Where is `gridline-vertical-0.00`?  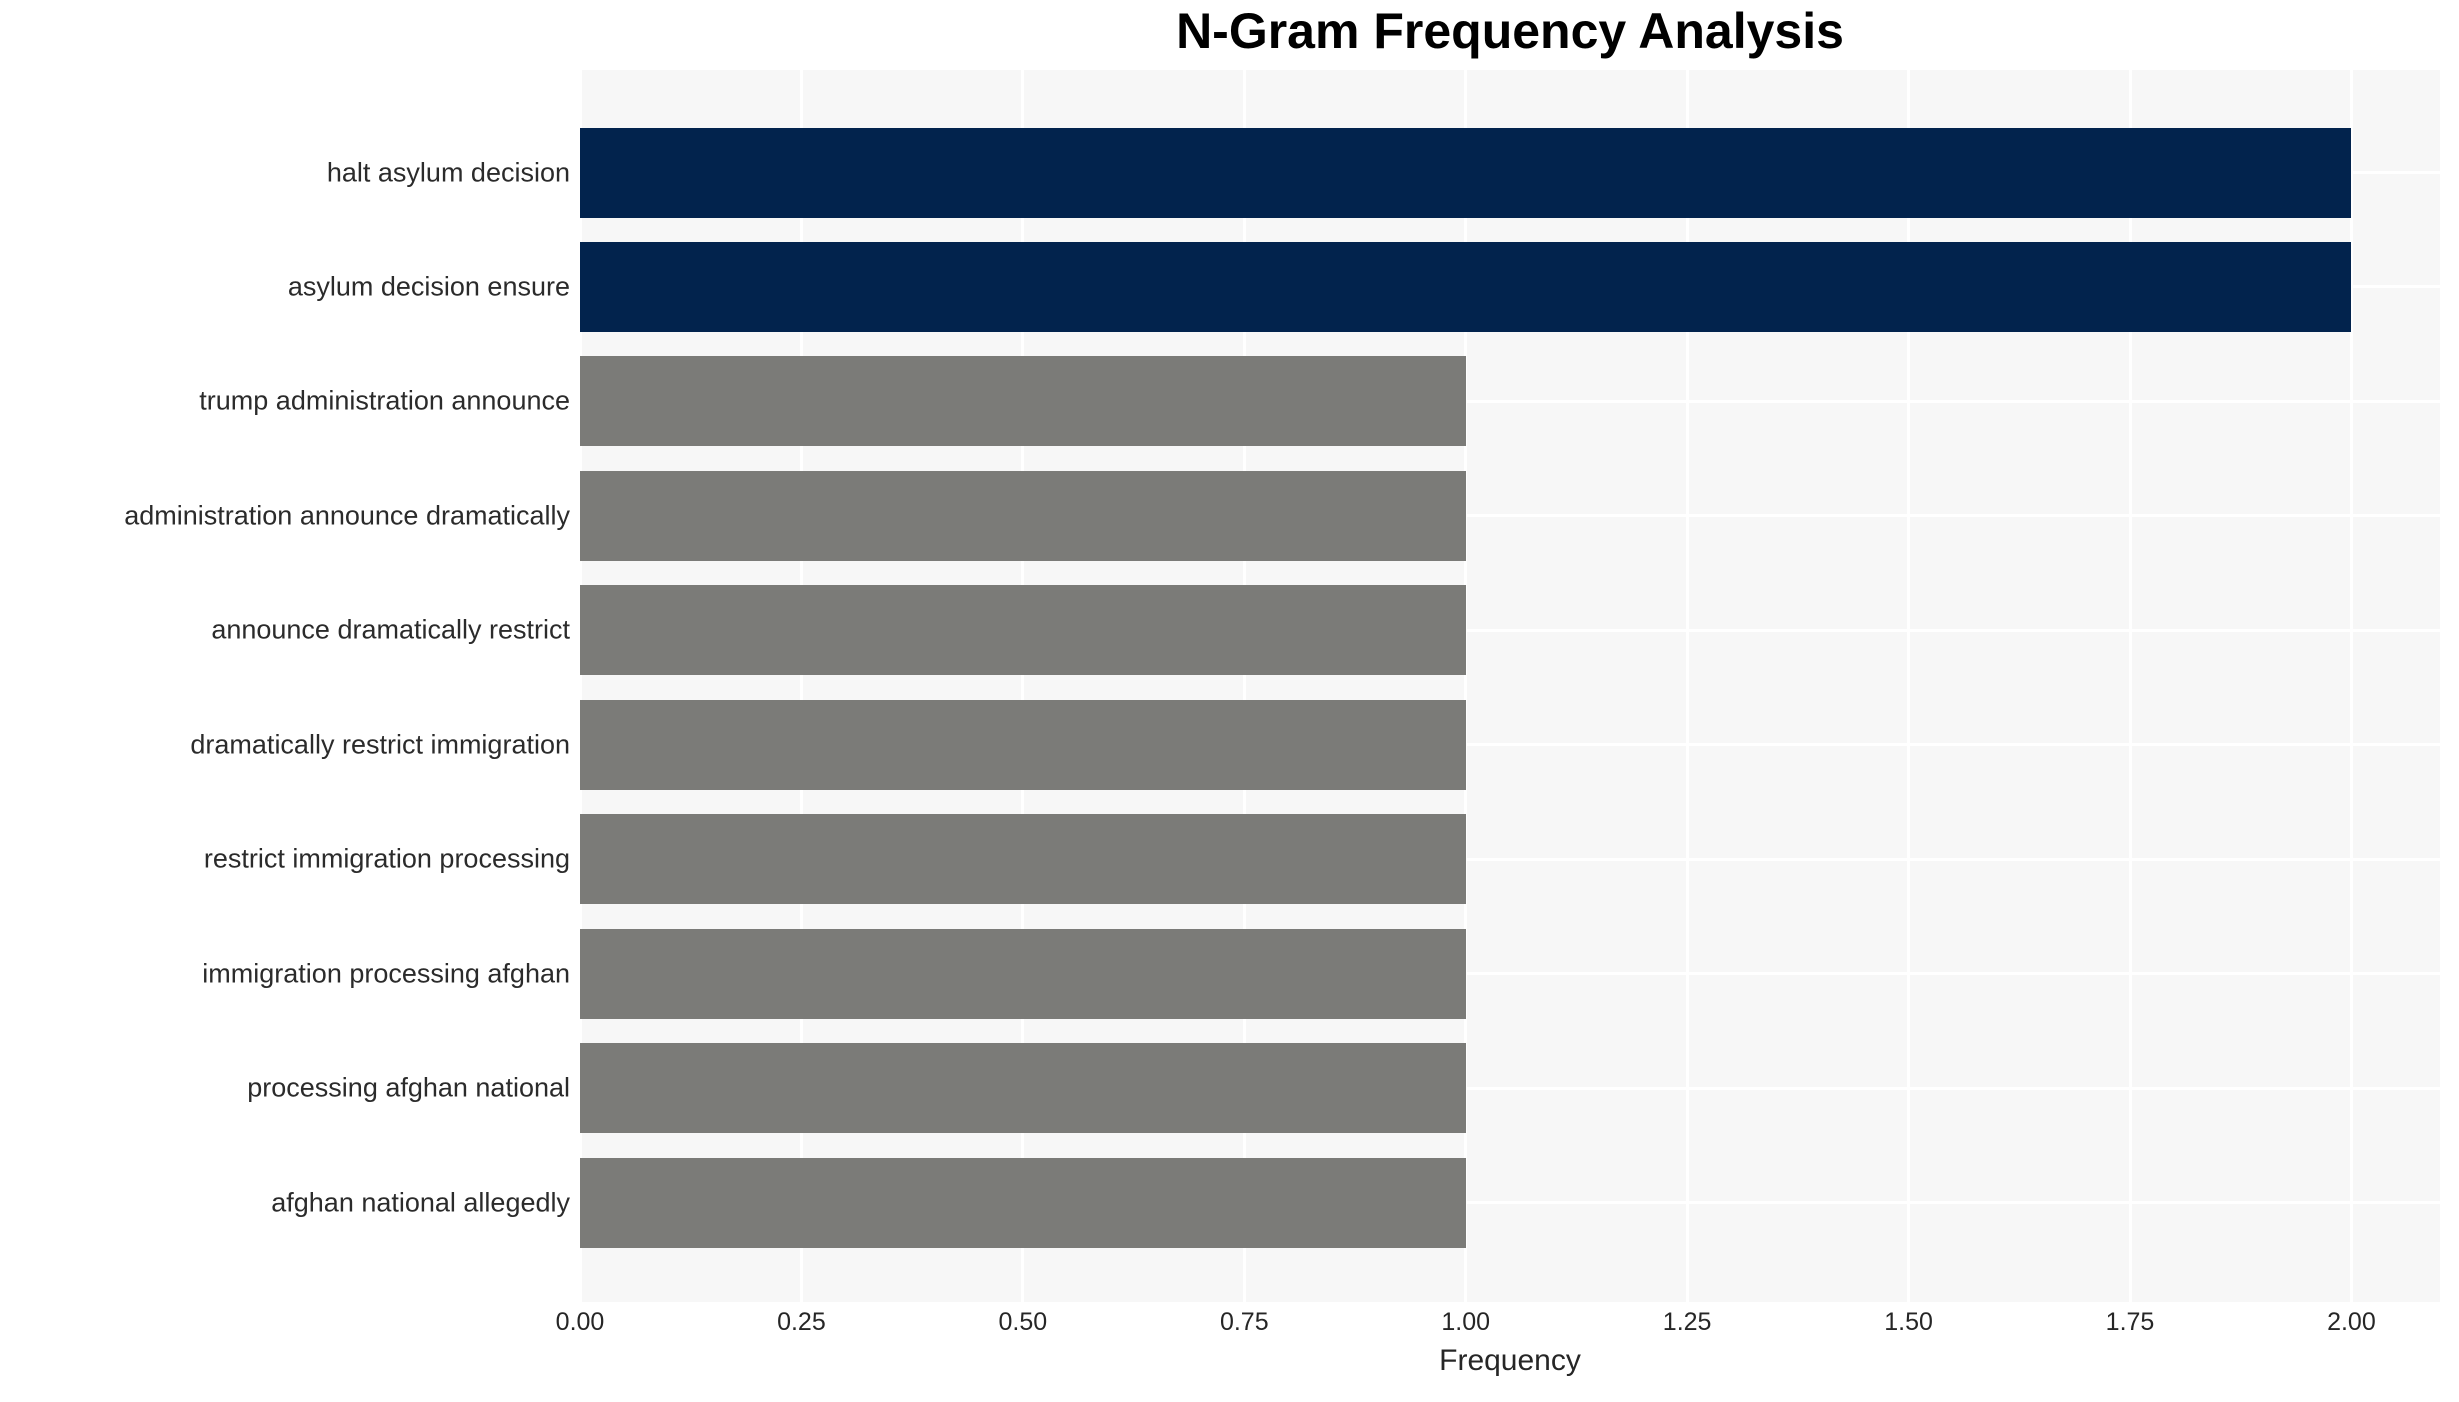
gridline-vertical-0.00 is located at coordinates (581, 686).